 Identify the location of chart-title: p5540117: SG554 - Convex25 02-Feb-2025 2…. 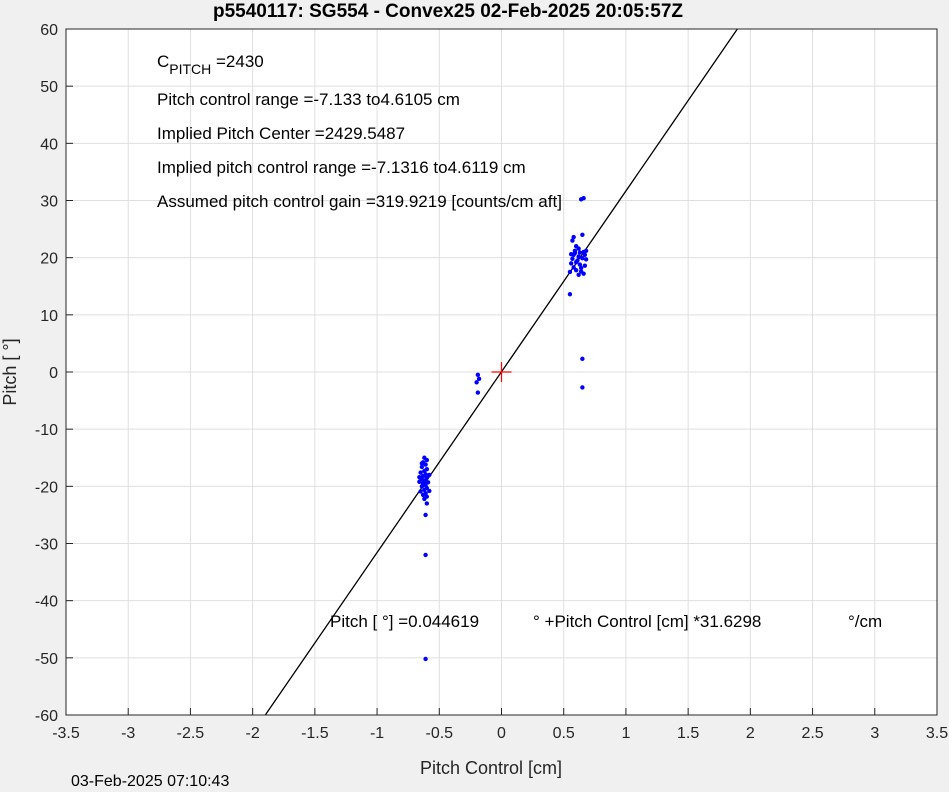
(448, 11).